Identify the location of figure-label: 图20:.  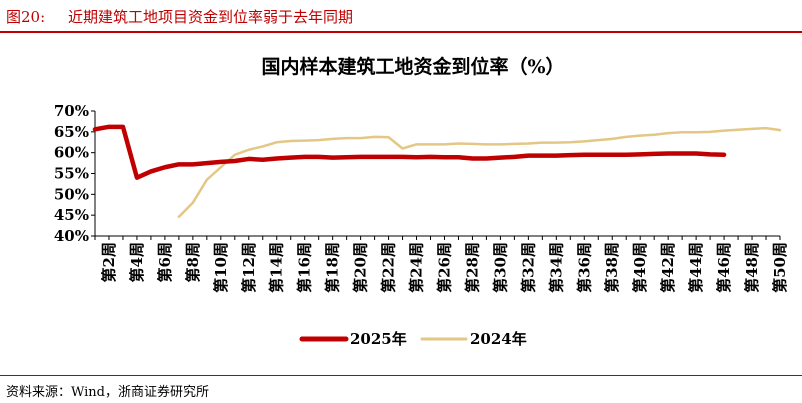
(26, 17).